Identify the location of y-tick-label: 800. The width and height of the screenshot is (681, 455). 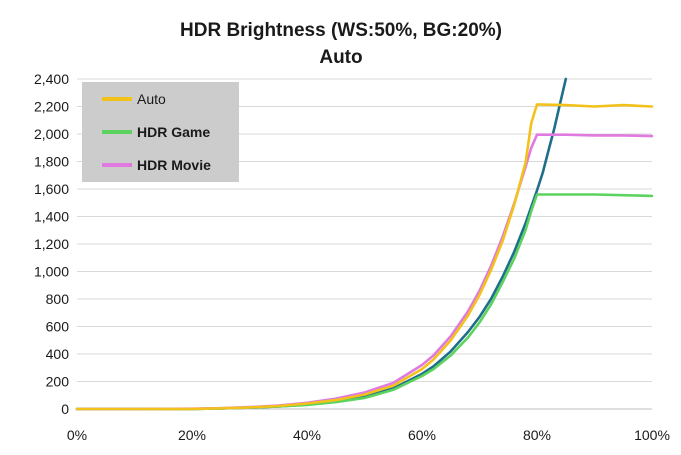
(58, 299).